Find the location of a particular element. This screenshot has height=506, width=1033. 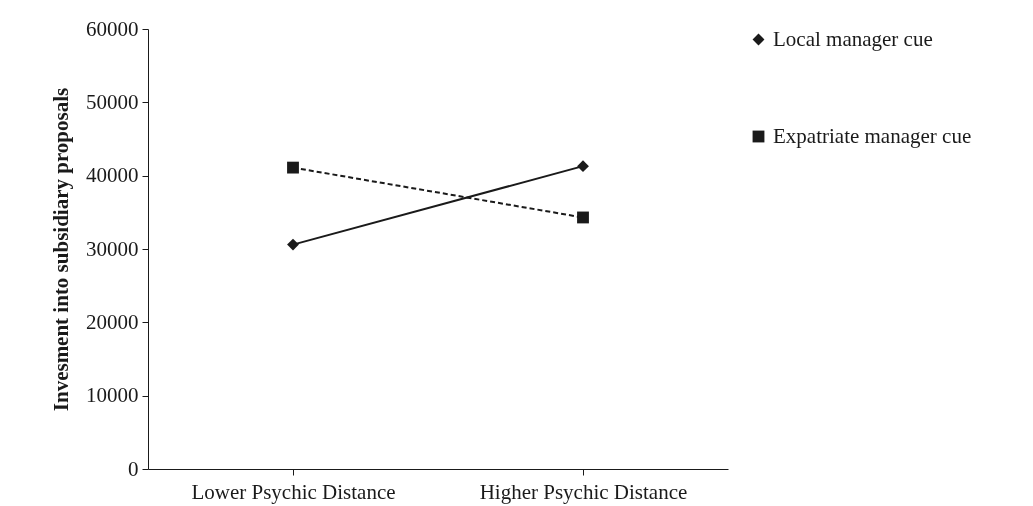

y-tick-label: 30000 is located at coordinates (112, 248).